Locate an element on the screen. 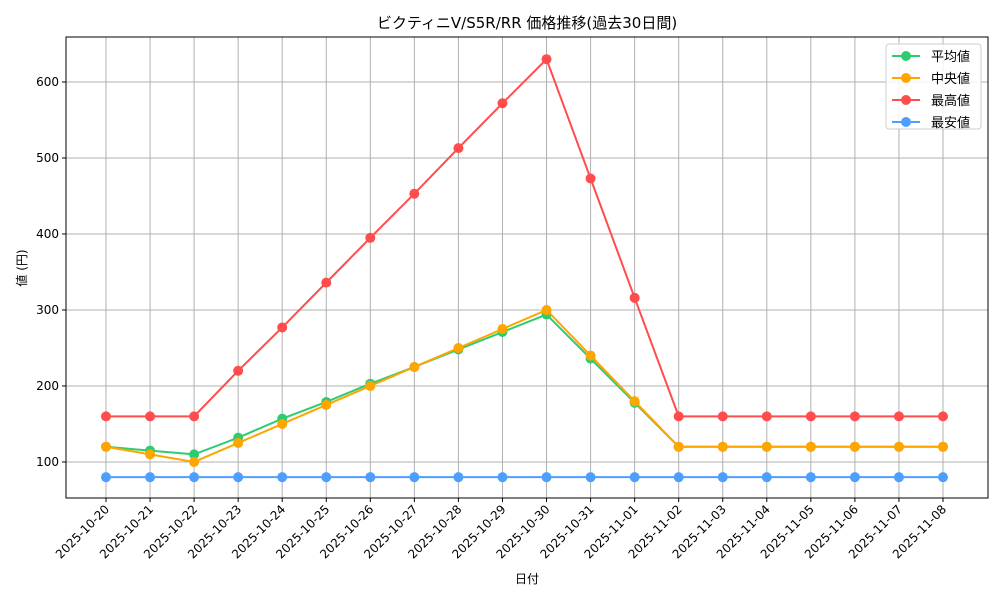  y-axis-label: 値 (円) is located at coordinates (21, 267).